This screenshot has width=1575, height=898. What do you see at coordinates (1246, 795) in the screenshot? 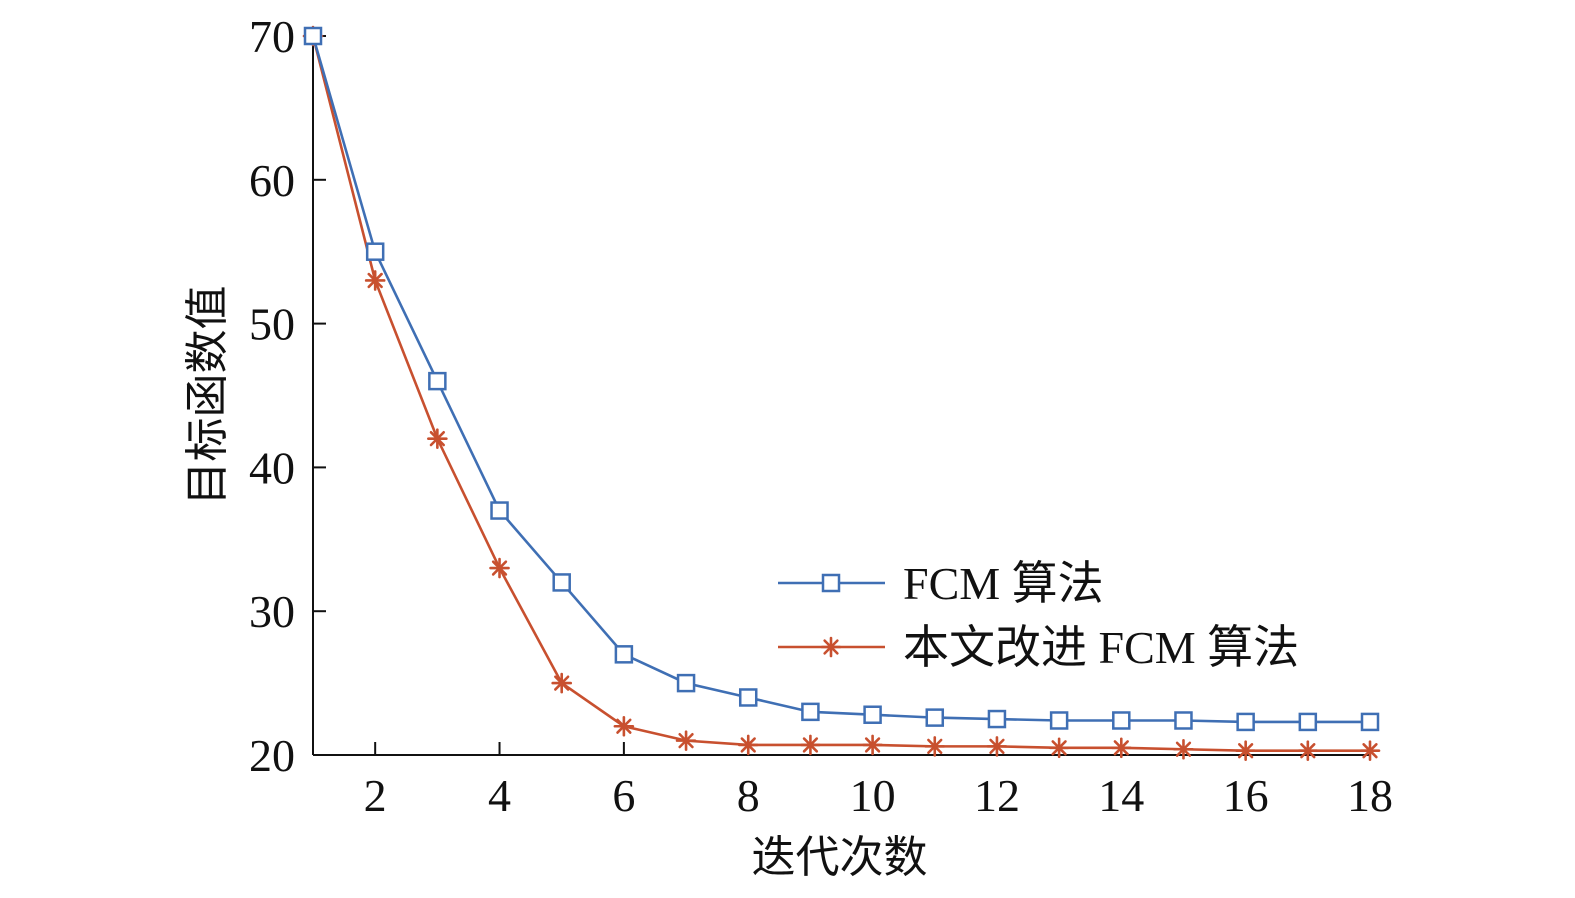
I see `x-tick-label: 16` at bounding box center [1246, 795].